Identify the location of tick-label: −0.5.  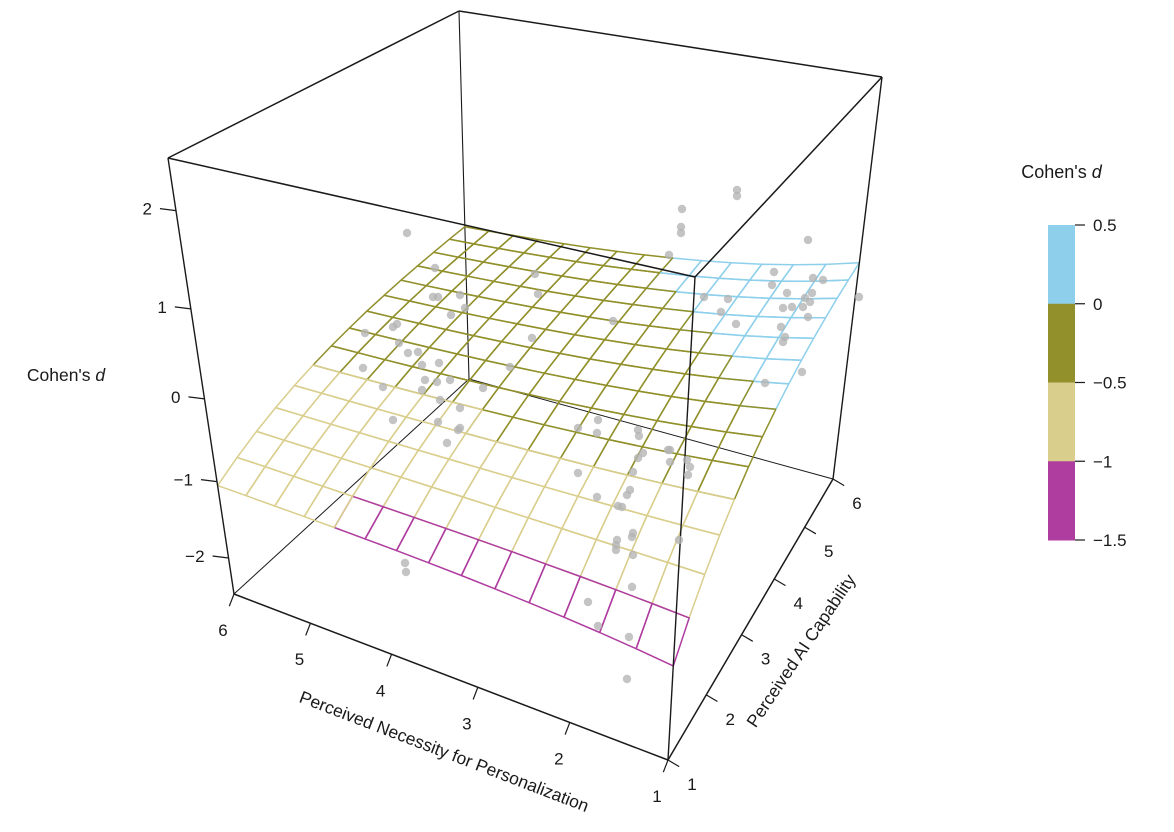
(1110, 383).